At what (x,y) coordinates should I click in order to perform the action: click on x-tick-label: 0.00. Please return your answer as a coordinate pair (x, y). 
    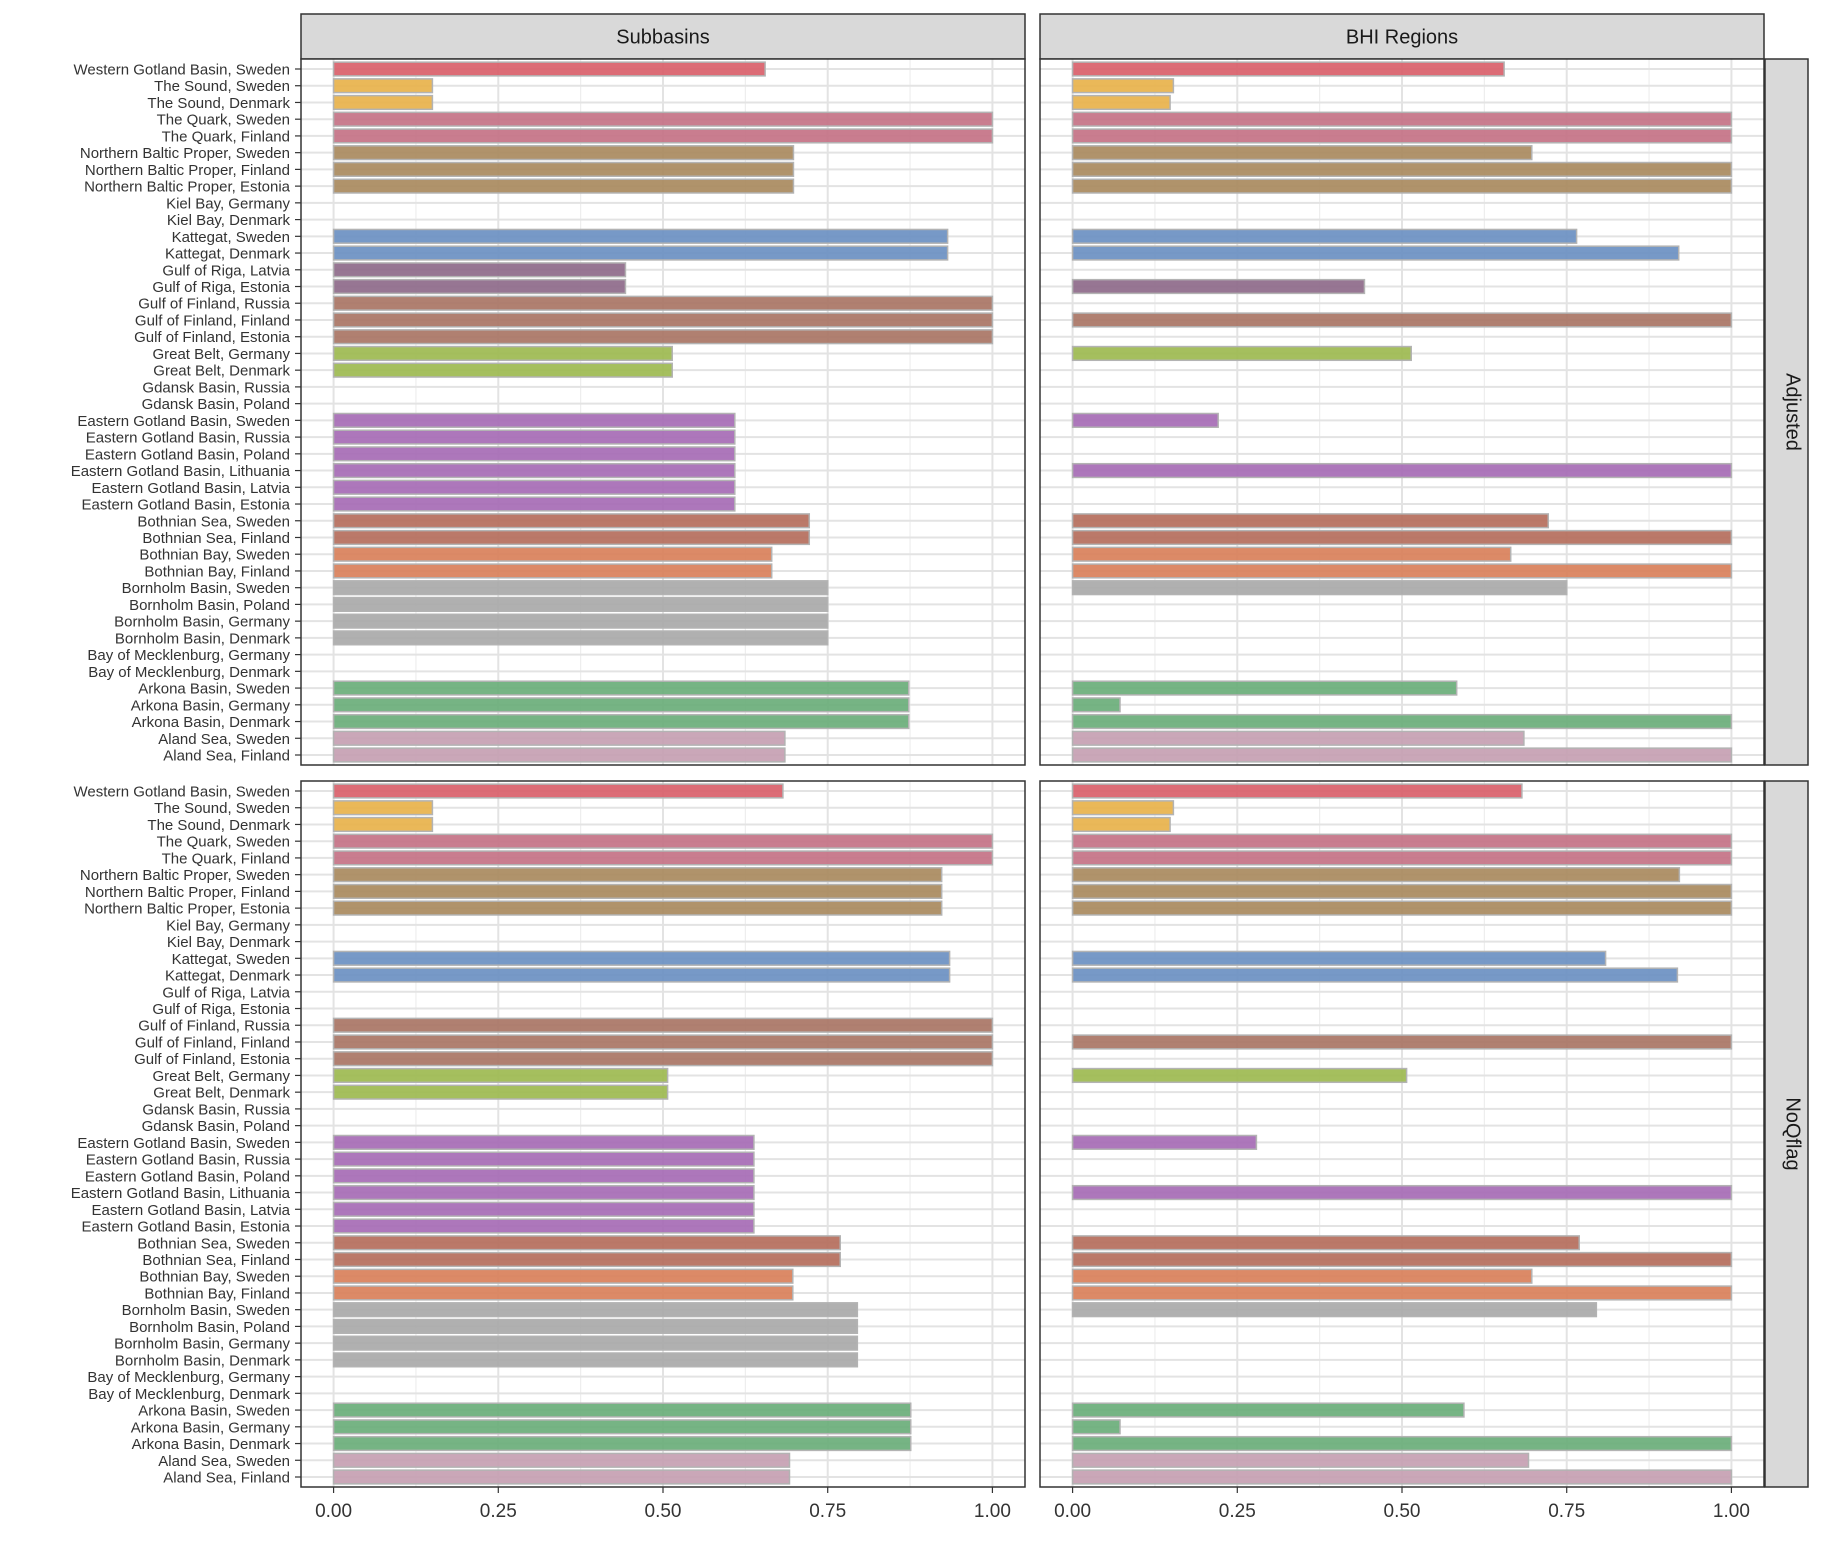
    Looking at the image, I should click on (1072, 1511).